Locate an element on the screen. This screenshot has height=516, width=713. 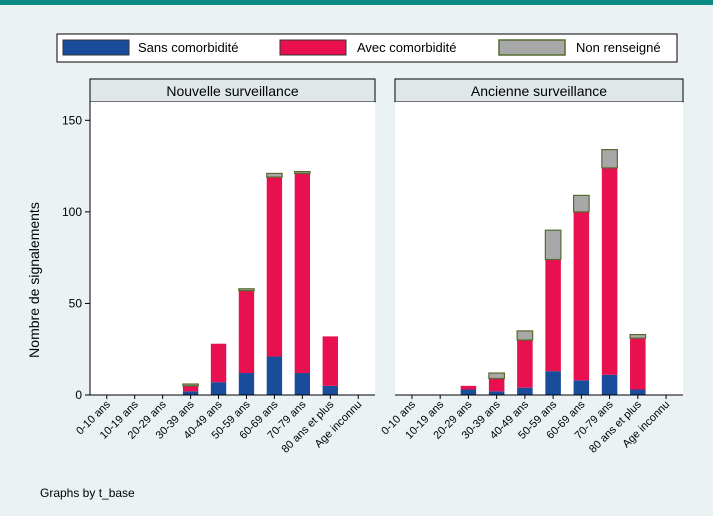
bar-non-renseigne-80-ans-et-plus is located at coordinates (638, 336).